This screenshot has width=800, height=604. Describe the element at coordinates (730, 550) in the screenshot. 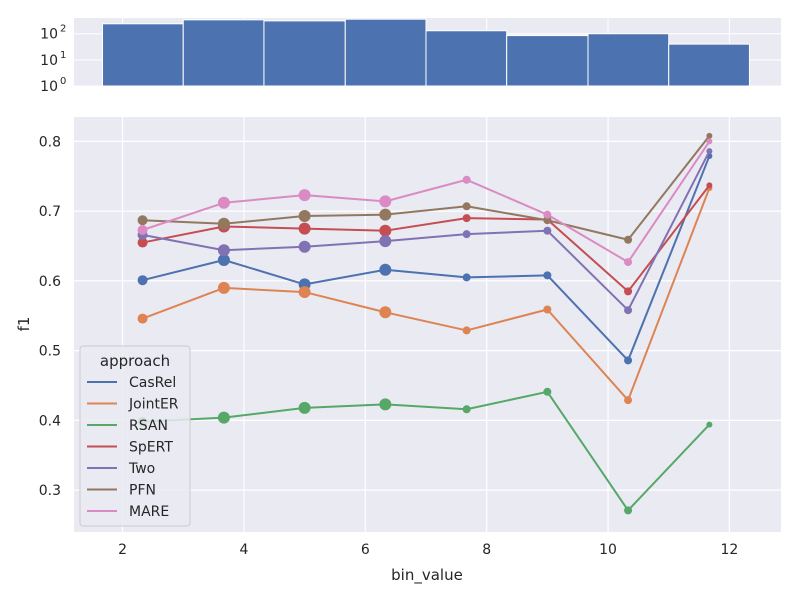

I see `x-tick-label-12: 12` at that location.